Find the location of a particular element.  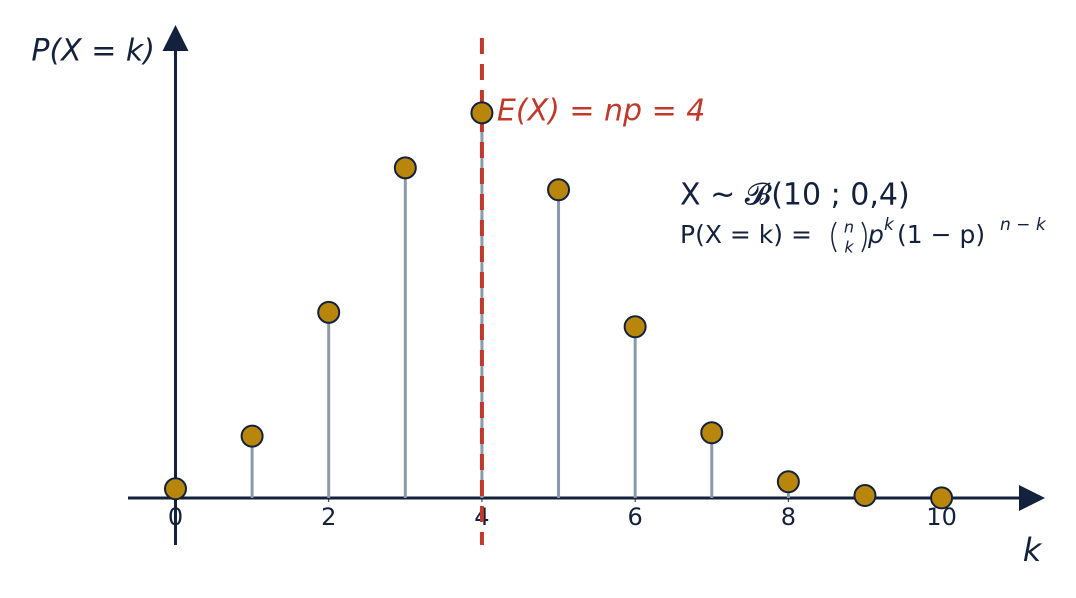

binom-bottom: k is located at coordinates (849, 247).